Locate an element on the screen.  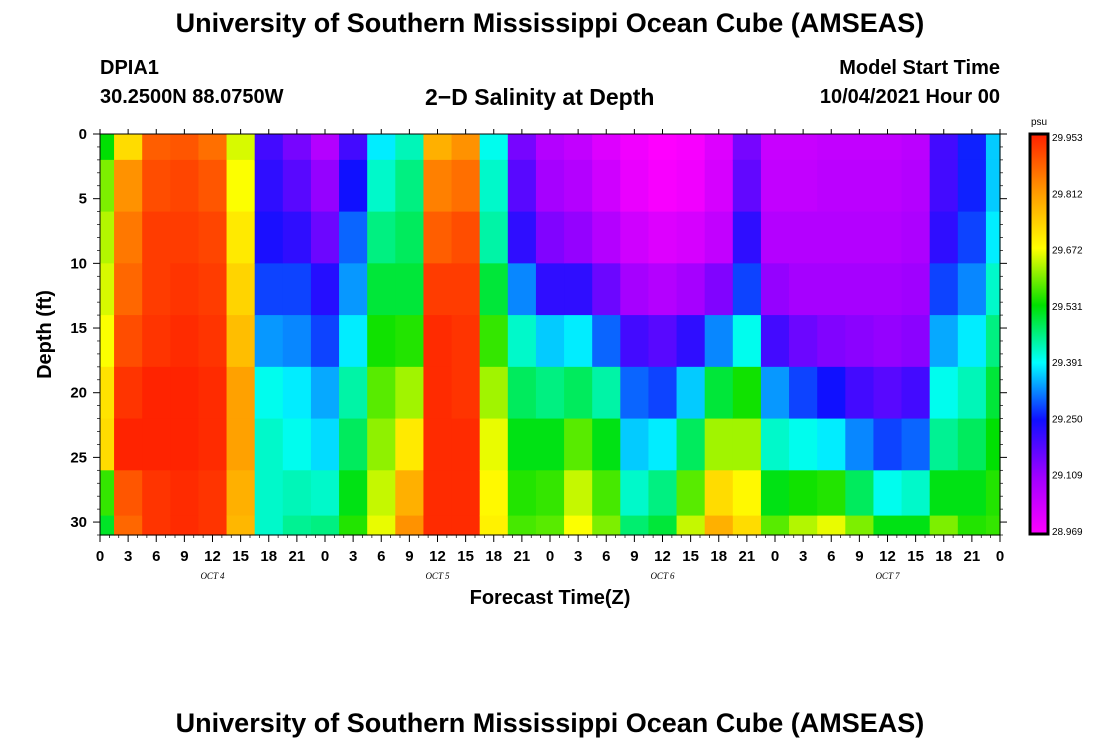
chart-subtitle: 2−D Salinity at Depth is located at coordinates (540, 97).